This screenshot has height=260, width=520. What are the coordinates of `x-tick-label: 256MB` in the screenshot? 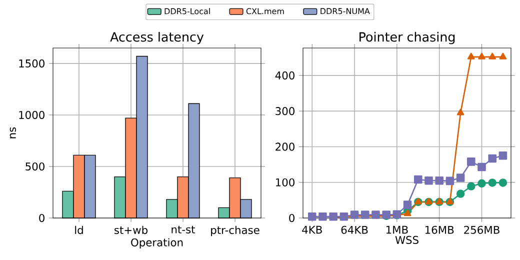 It's located at (482, 230).